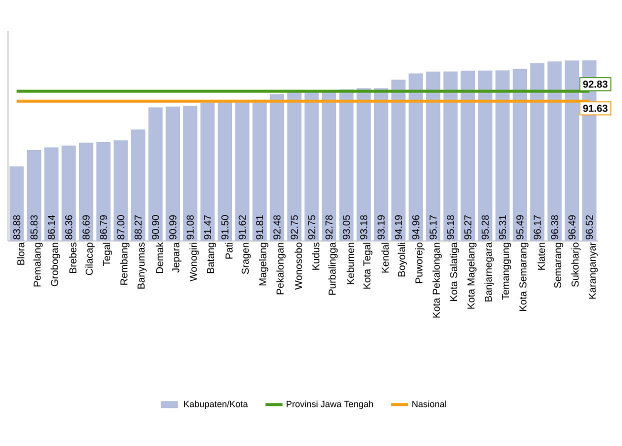  Describe the element at coordinates (523, 276) in the screenshot. I see `x-tick-label: Kota Semarang` at that location.